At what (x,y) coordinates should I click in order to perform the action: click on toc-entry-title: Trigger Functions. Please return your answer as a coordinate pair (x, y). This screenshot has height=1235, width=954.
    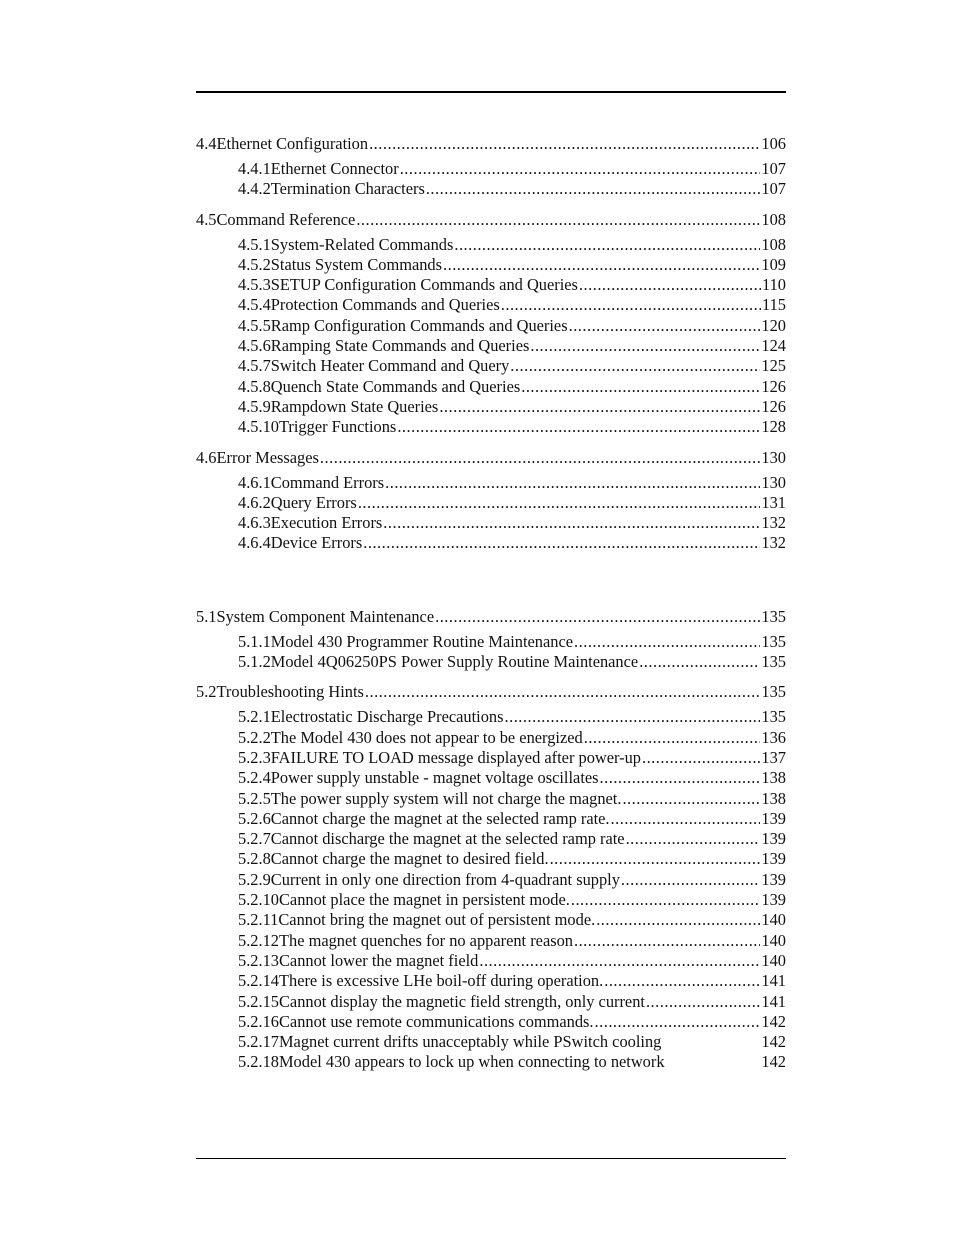
    Looking at the image, I should click on (337, 427).